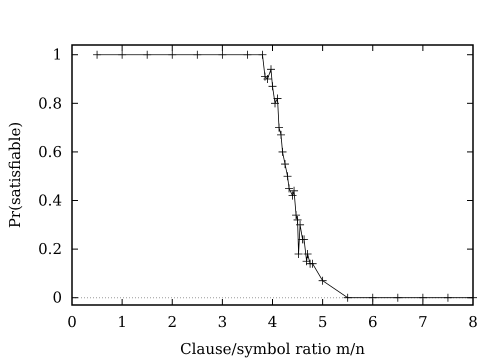 The height and width of the screenshot is (360, 504). Describe the element at coordinates (57, 297) in the screenshot. I see `y-tick-label: 0` at that location.